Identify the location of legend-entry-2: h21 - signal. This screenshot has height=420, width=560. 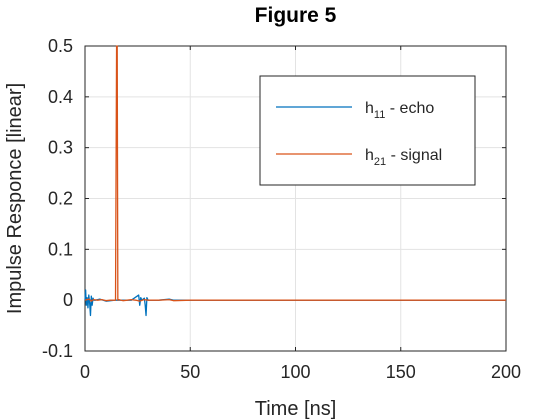
(403, 157).